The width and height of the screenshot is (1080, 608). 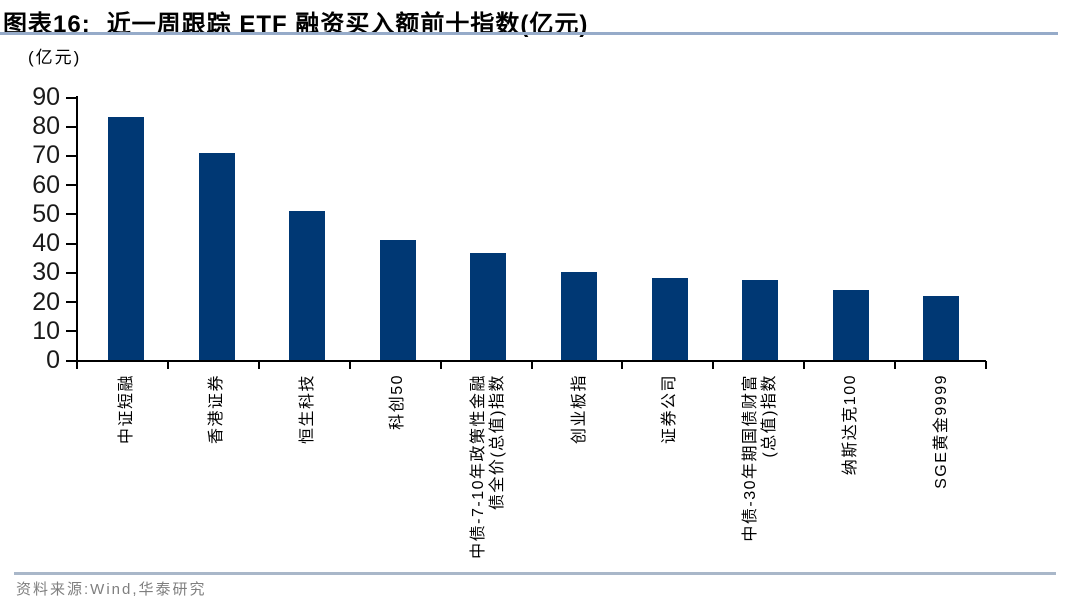 I want to click on x-axis-label-line: 债全价(总值)指数, so click(x=498, y=442).